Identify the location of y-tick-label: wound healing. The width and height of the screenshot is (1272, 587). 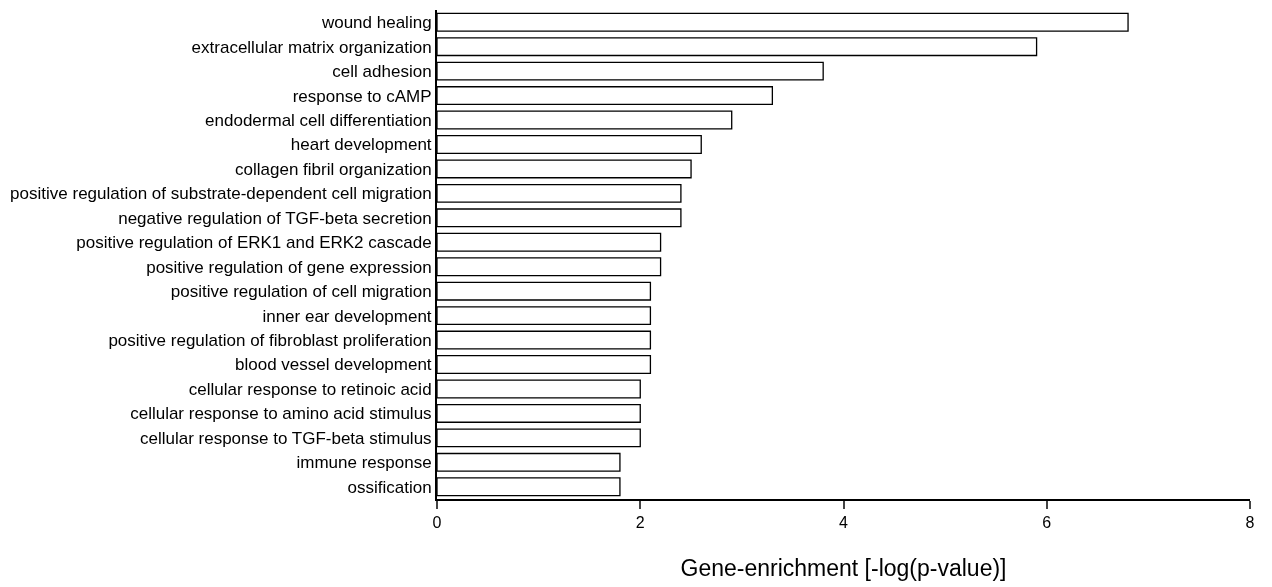
(376, 23).